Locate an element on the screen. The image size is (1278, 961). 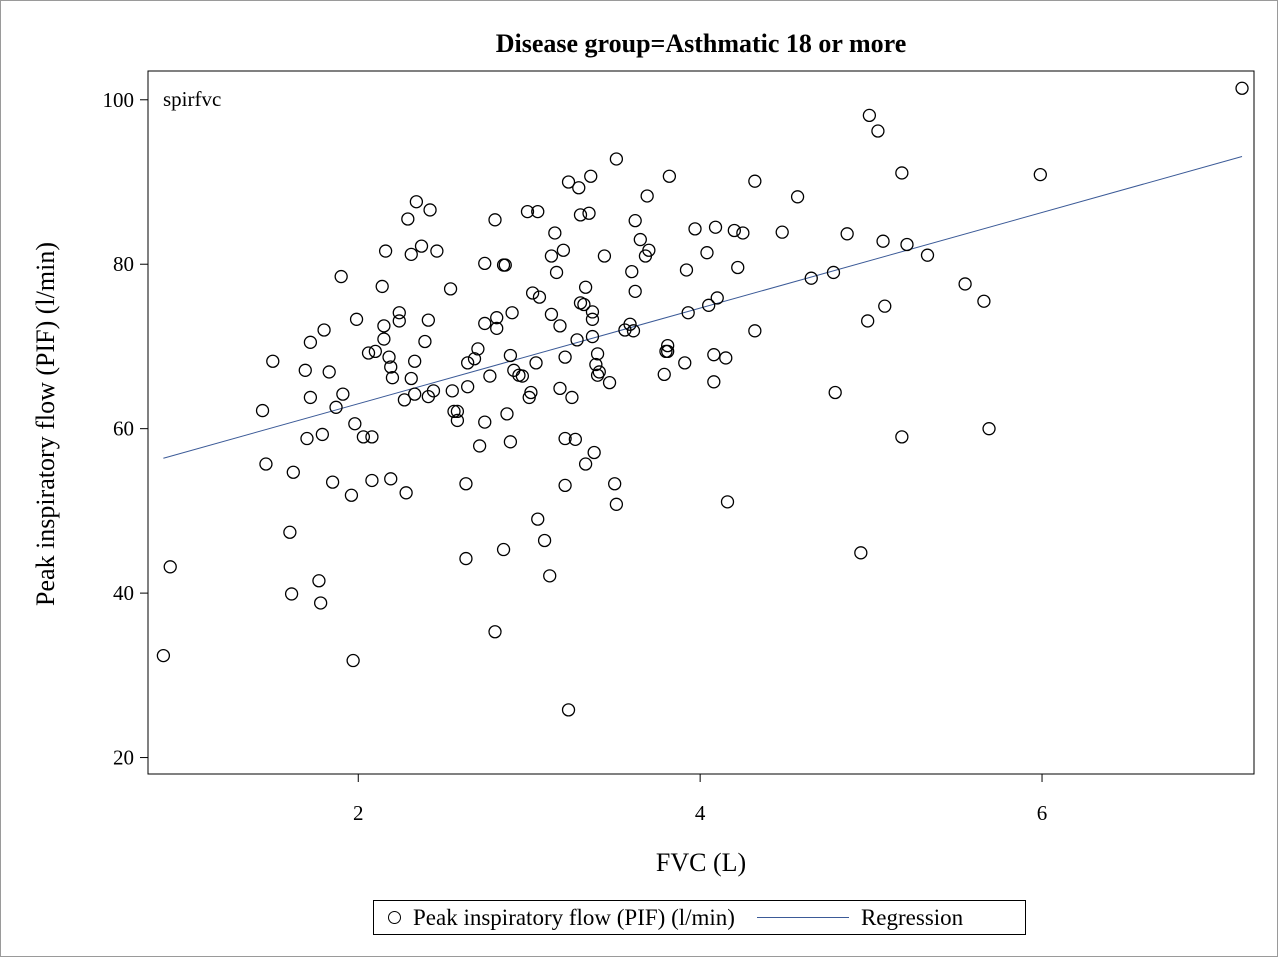
legend-scatter-label: Peak inspiratory flow (PIF) (l/min) is located at coordinates (574, 917).